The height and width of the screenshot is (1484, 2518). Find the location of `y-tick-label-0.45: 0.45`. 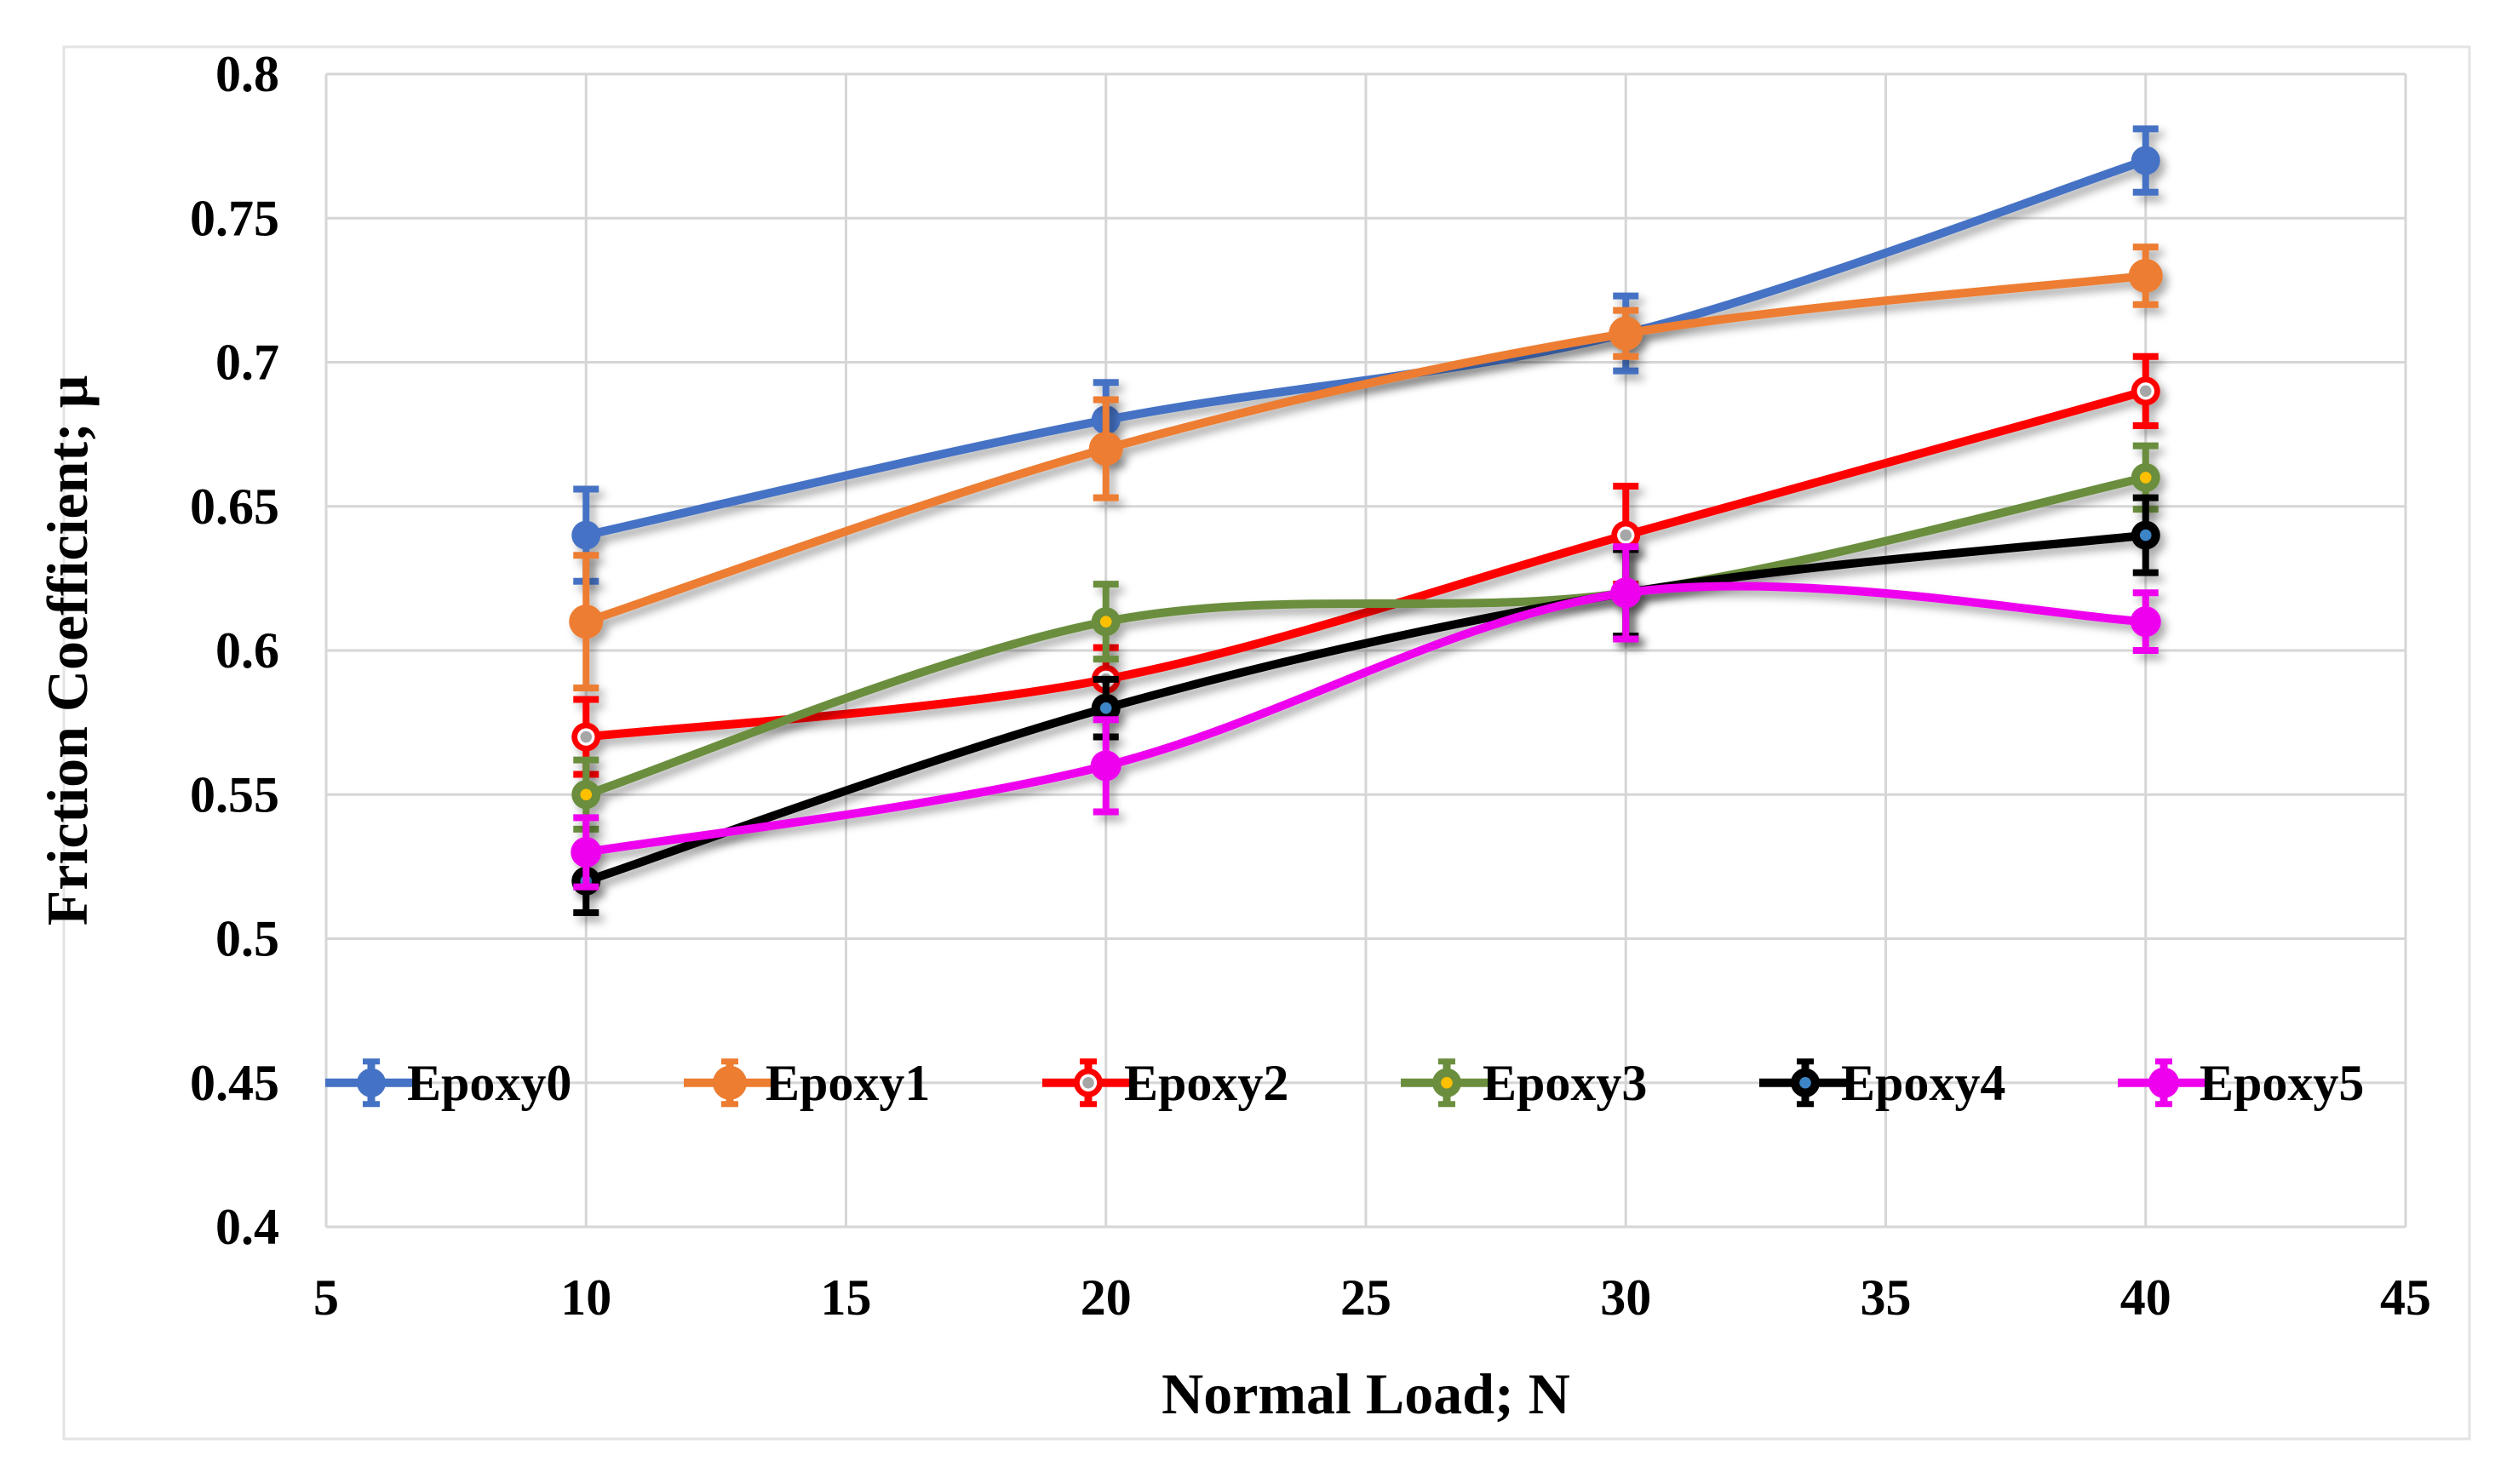

y-tick-label-0.45: 0.45 is located at coordinates (234, 1083).